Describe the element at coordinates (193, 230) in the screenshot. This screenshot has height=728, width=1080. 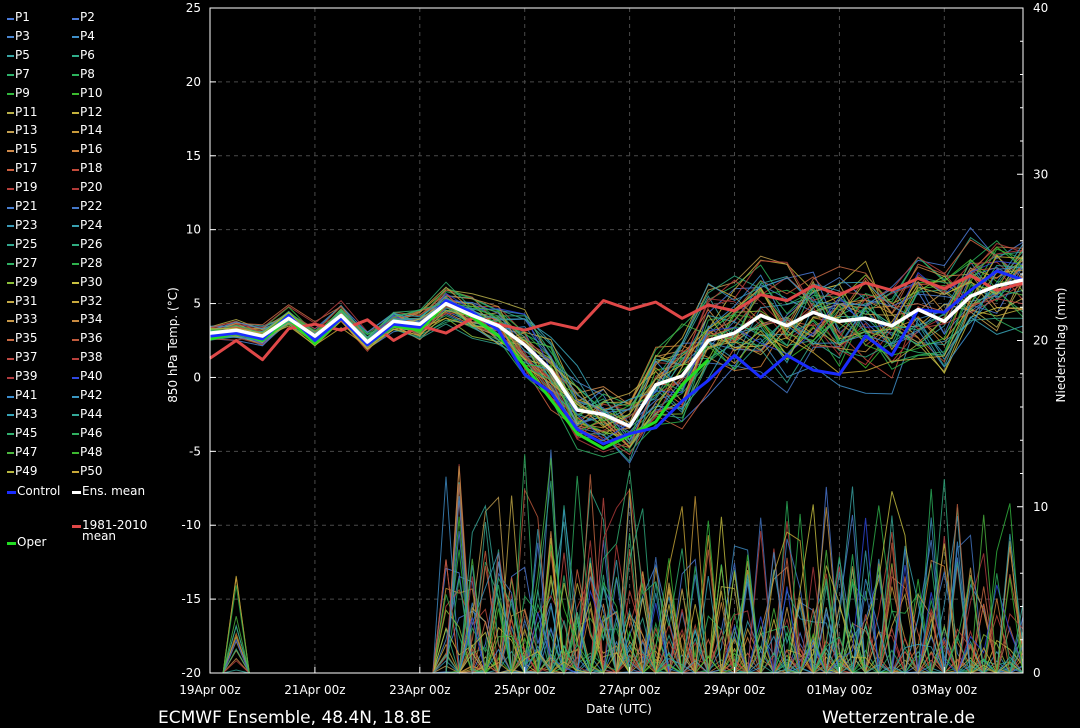
I see `y-tick-label: 10` at that location.